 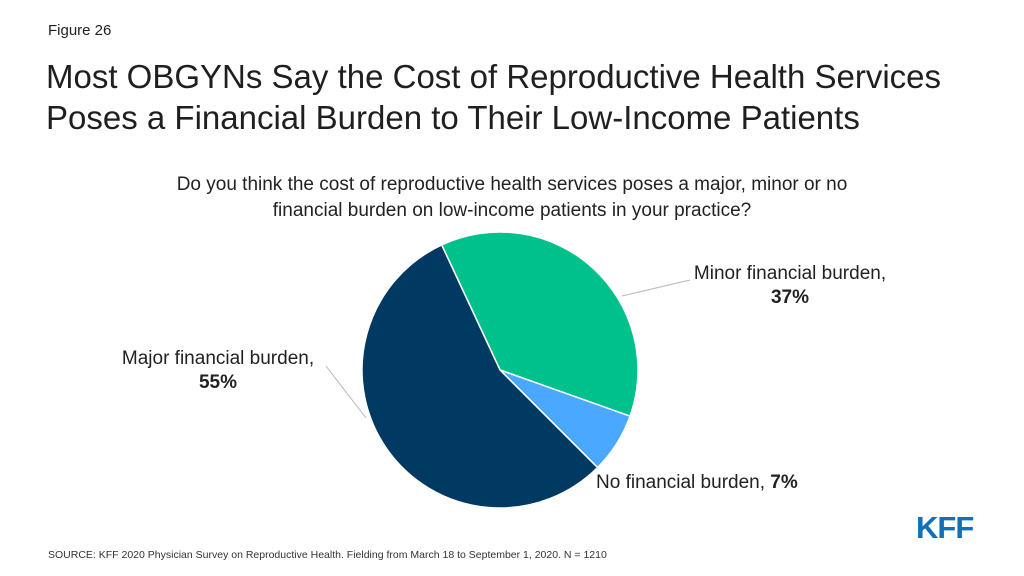 I want to click on slice-label-major: Major financial burden,, so click(x=218, y=358).